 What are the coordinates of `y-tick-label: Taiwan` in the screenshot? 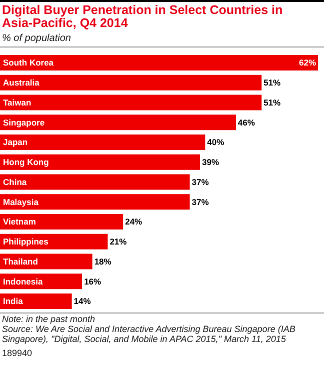 It's located at (17, 102).